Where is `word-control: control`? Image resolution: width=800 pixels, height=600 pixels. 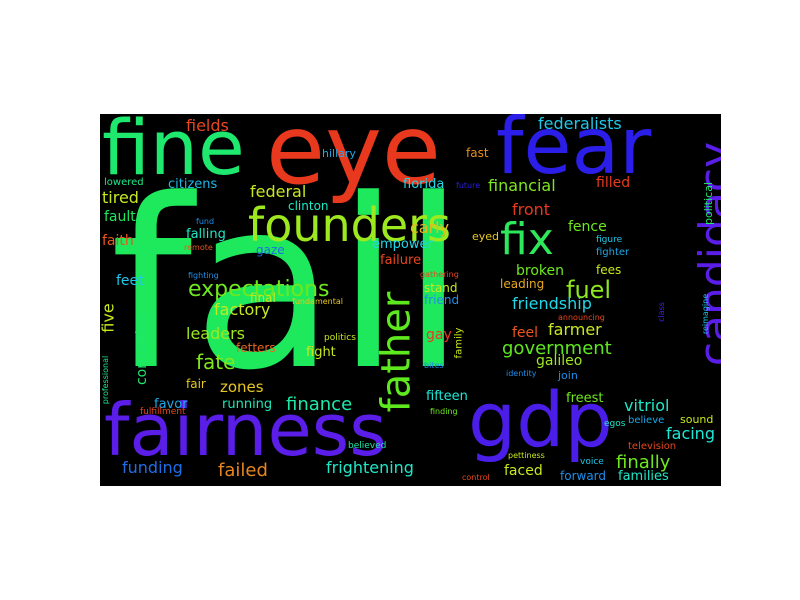 word-control: control is located at coordinates (476, 477).